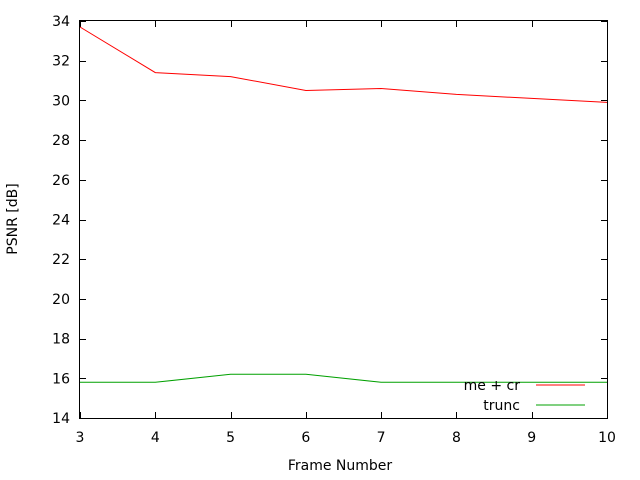  What do you see at coordinates (501, 406) in the screenshot?
I see `legend-label: trunc` at bounding box center [501, 406].